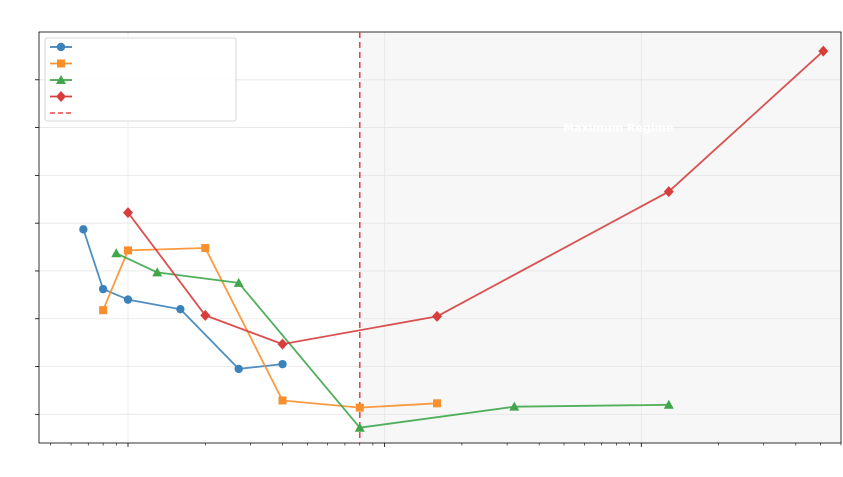 Image resolution: width=843 pixels, height=477 pixels. I want to click on legend, so click(140, 79).